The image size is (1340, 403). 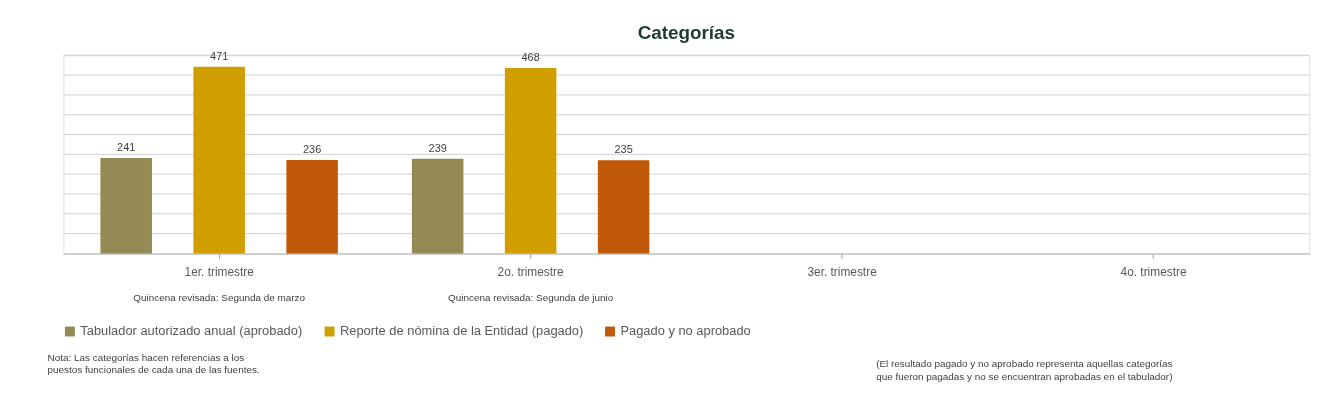 I want to click on text: Nota: Las categorías hacen referencias a los puestos funcionales de cada una de las fuentes., so click(x=153, y=363).